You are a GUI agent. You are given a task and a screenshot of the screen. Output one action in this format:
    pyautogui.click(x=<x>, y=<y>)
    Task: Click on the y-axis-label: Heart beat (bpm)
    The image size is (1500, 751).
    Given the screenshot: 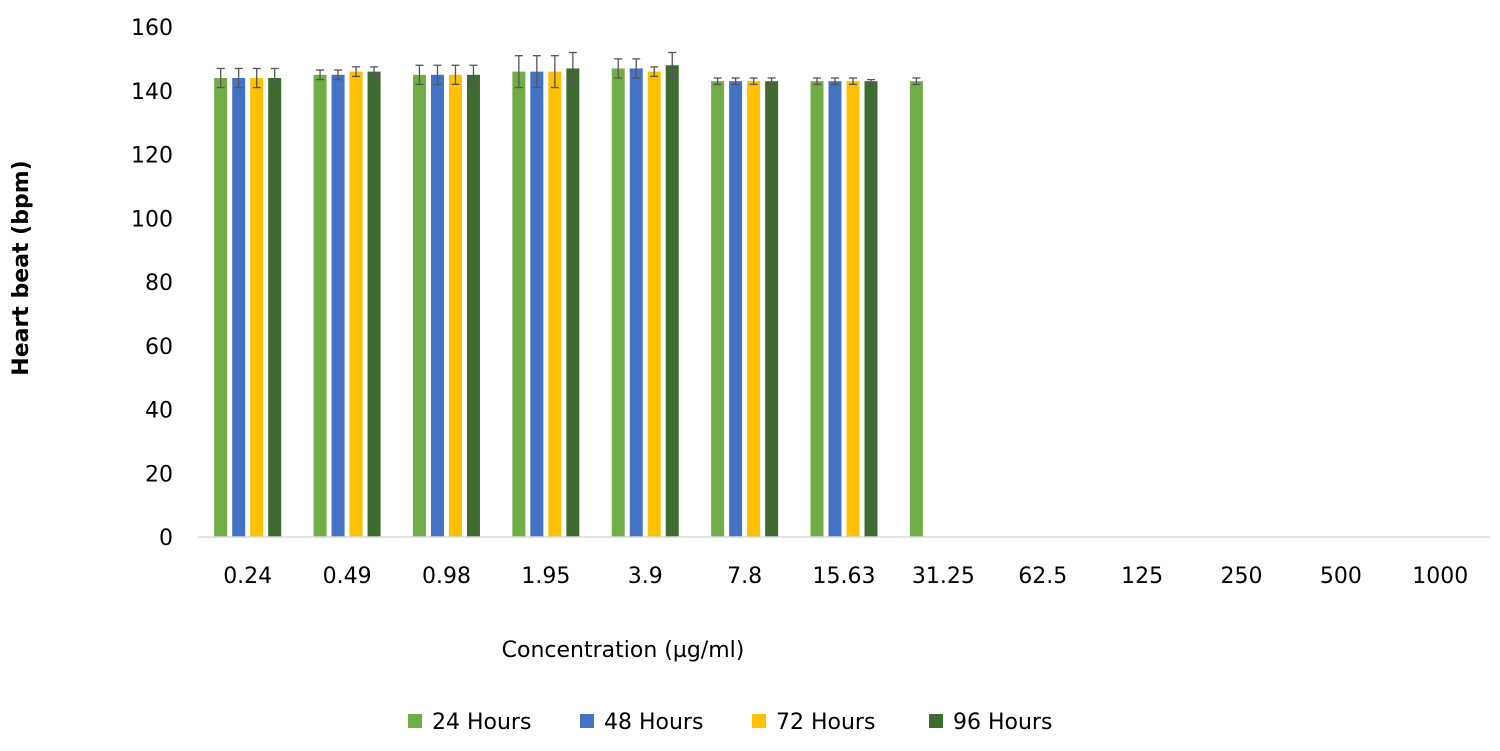 What is the action you would take?
    pyautogui.click(x=21, y=267)
    